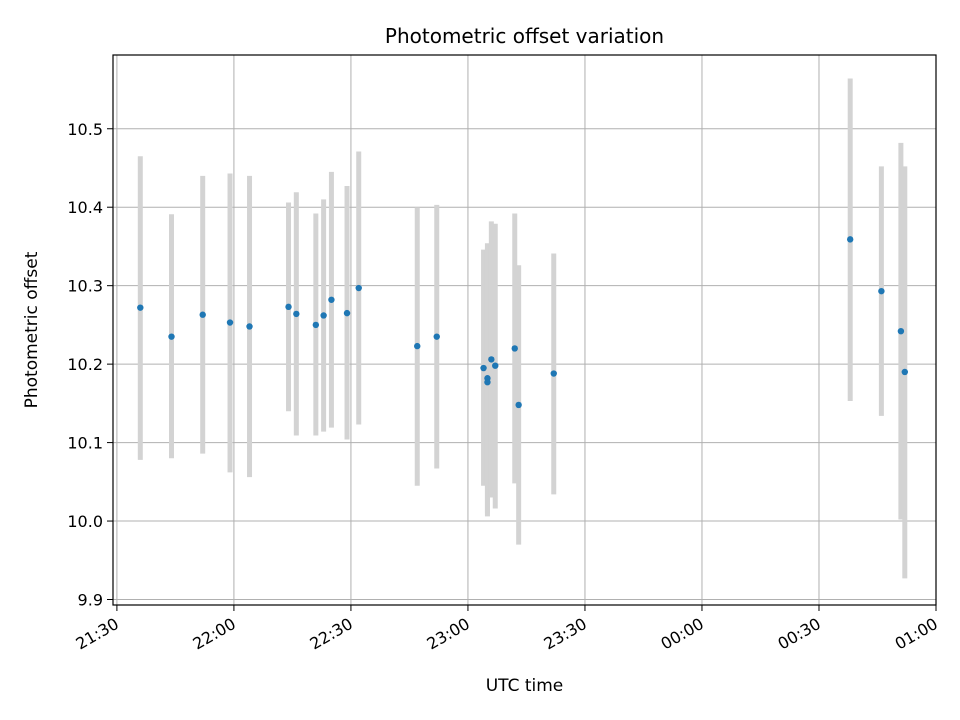 This screenshot has width=960, height=720. I want to click on y-tick-label: 10.0, so click(85, 521).